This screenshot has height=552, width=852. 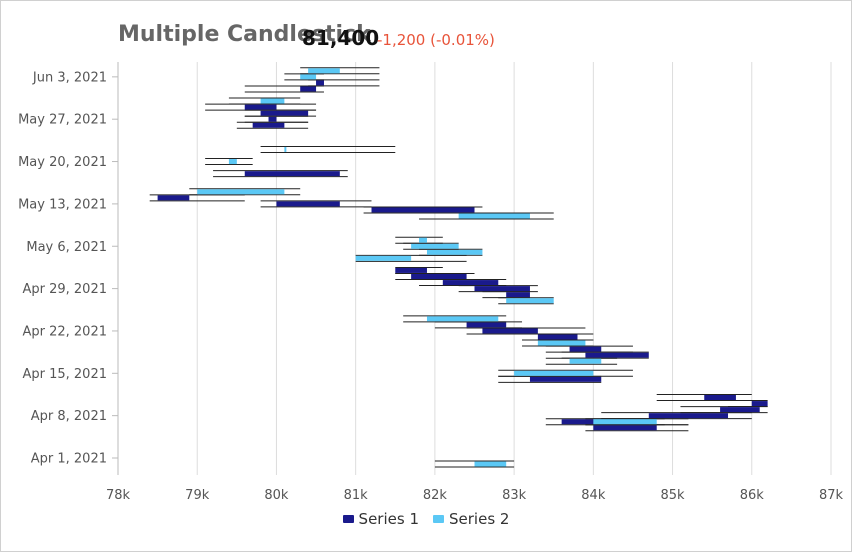 I want to click on y-tick-label: May 13, 2021, so click(x=62, y=204).